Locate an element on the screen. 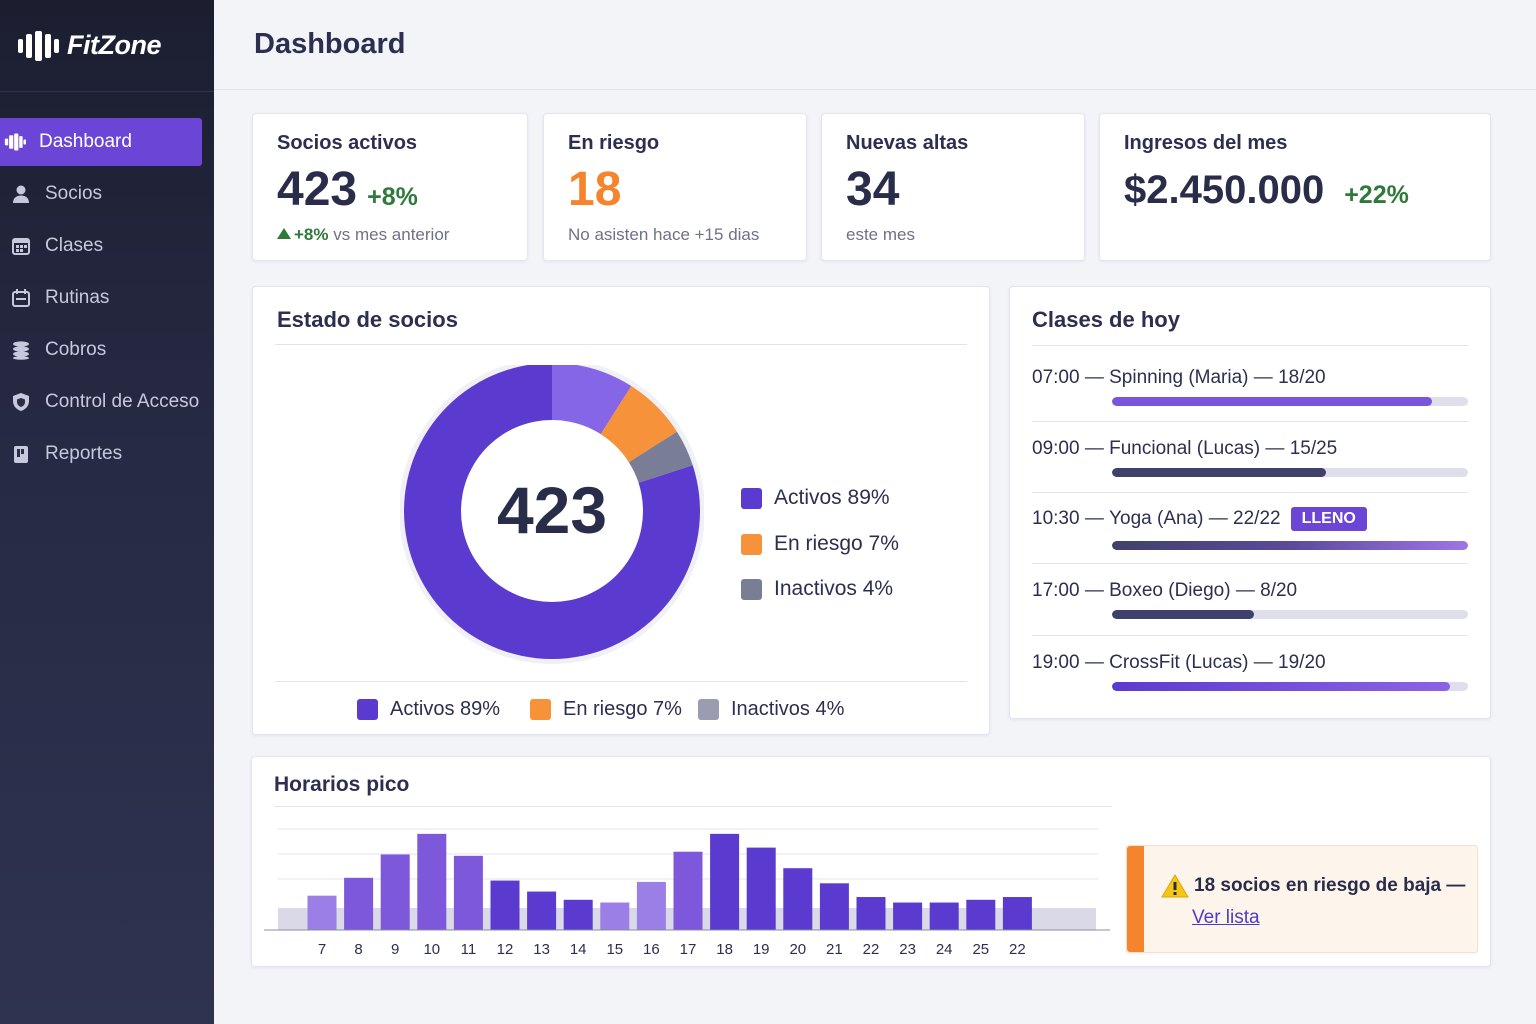 This screenshot has height=1024, width=1536. sidebar-item-reportes: Reportes is located at coordinates (107, 454).